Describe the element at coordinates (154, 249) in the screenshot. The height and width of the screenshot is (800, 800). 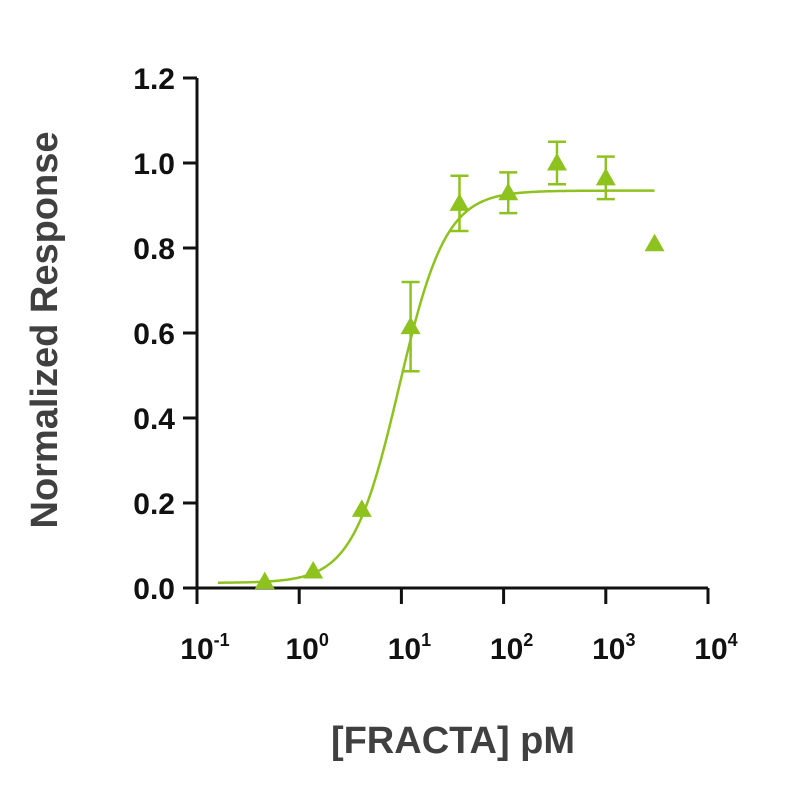
I see `y-tick-label: 0.8` at that location.